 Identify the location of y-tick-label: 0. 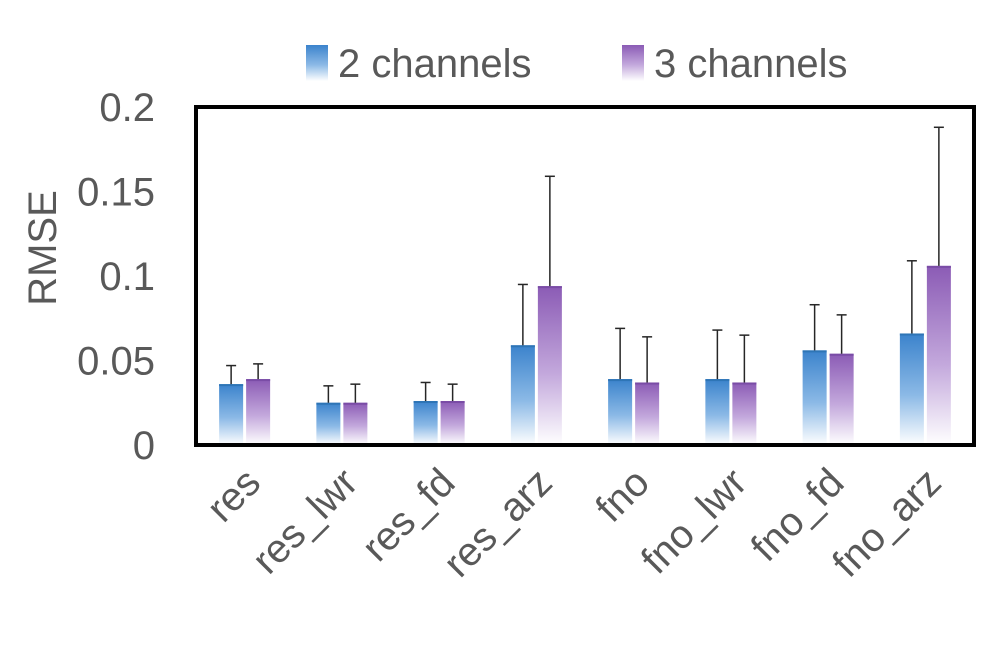
(144, 446).